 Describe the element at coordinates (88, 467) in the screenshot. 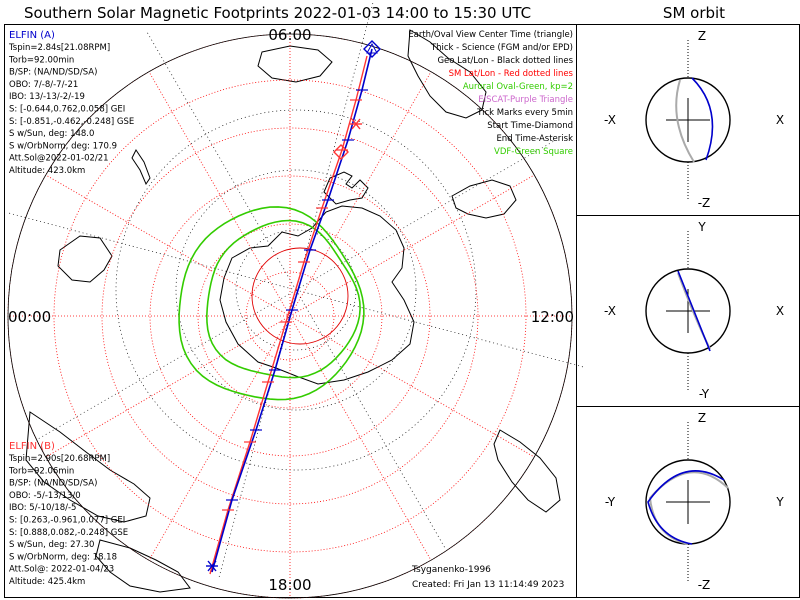

I see `coastline-eurasia` at that location.